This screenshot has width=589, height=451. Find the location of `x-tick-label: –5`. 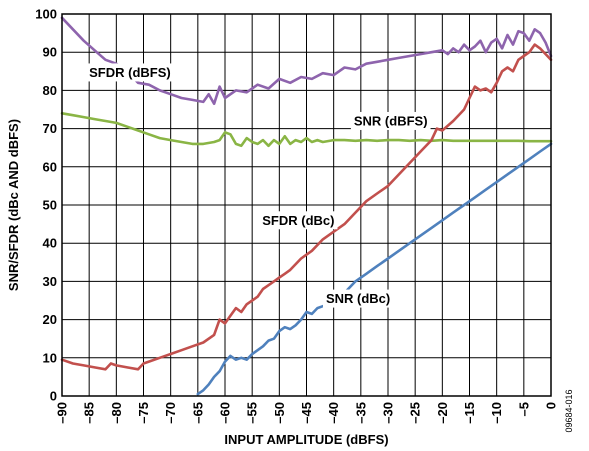

x-tick-label: –5 is located at coordinates (523, 409).